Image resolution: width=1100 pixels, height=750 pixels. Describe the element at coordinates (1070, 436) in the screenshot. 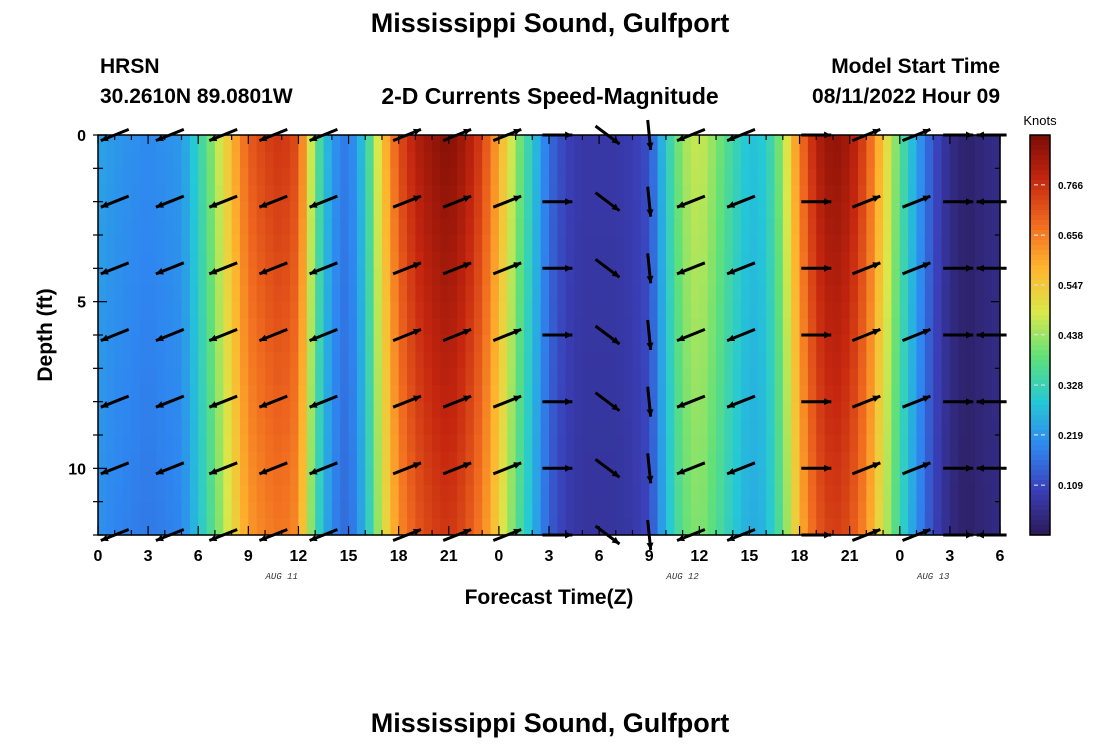

I see `colorbar-tick-label: 0.219` at that location.